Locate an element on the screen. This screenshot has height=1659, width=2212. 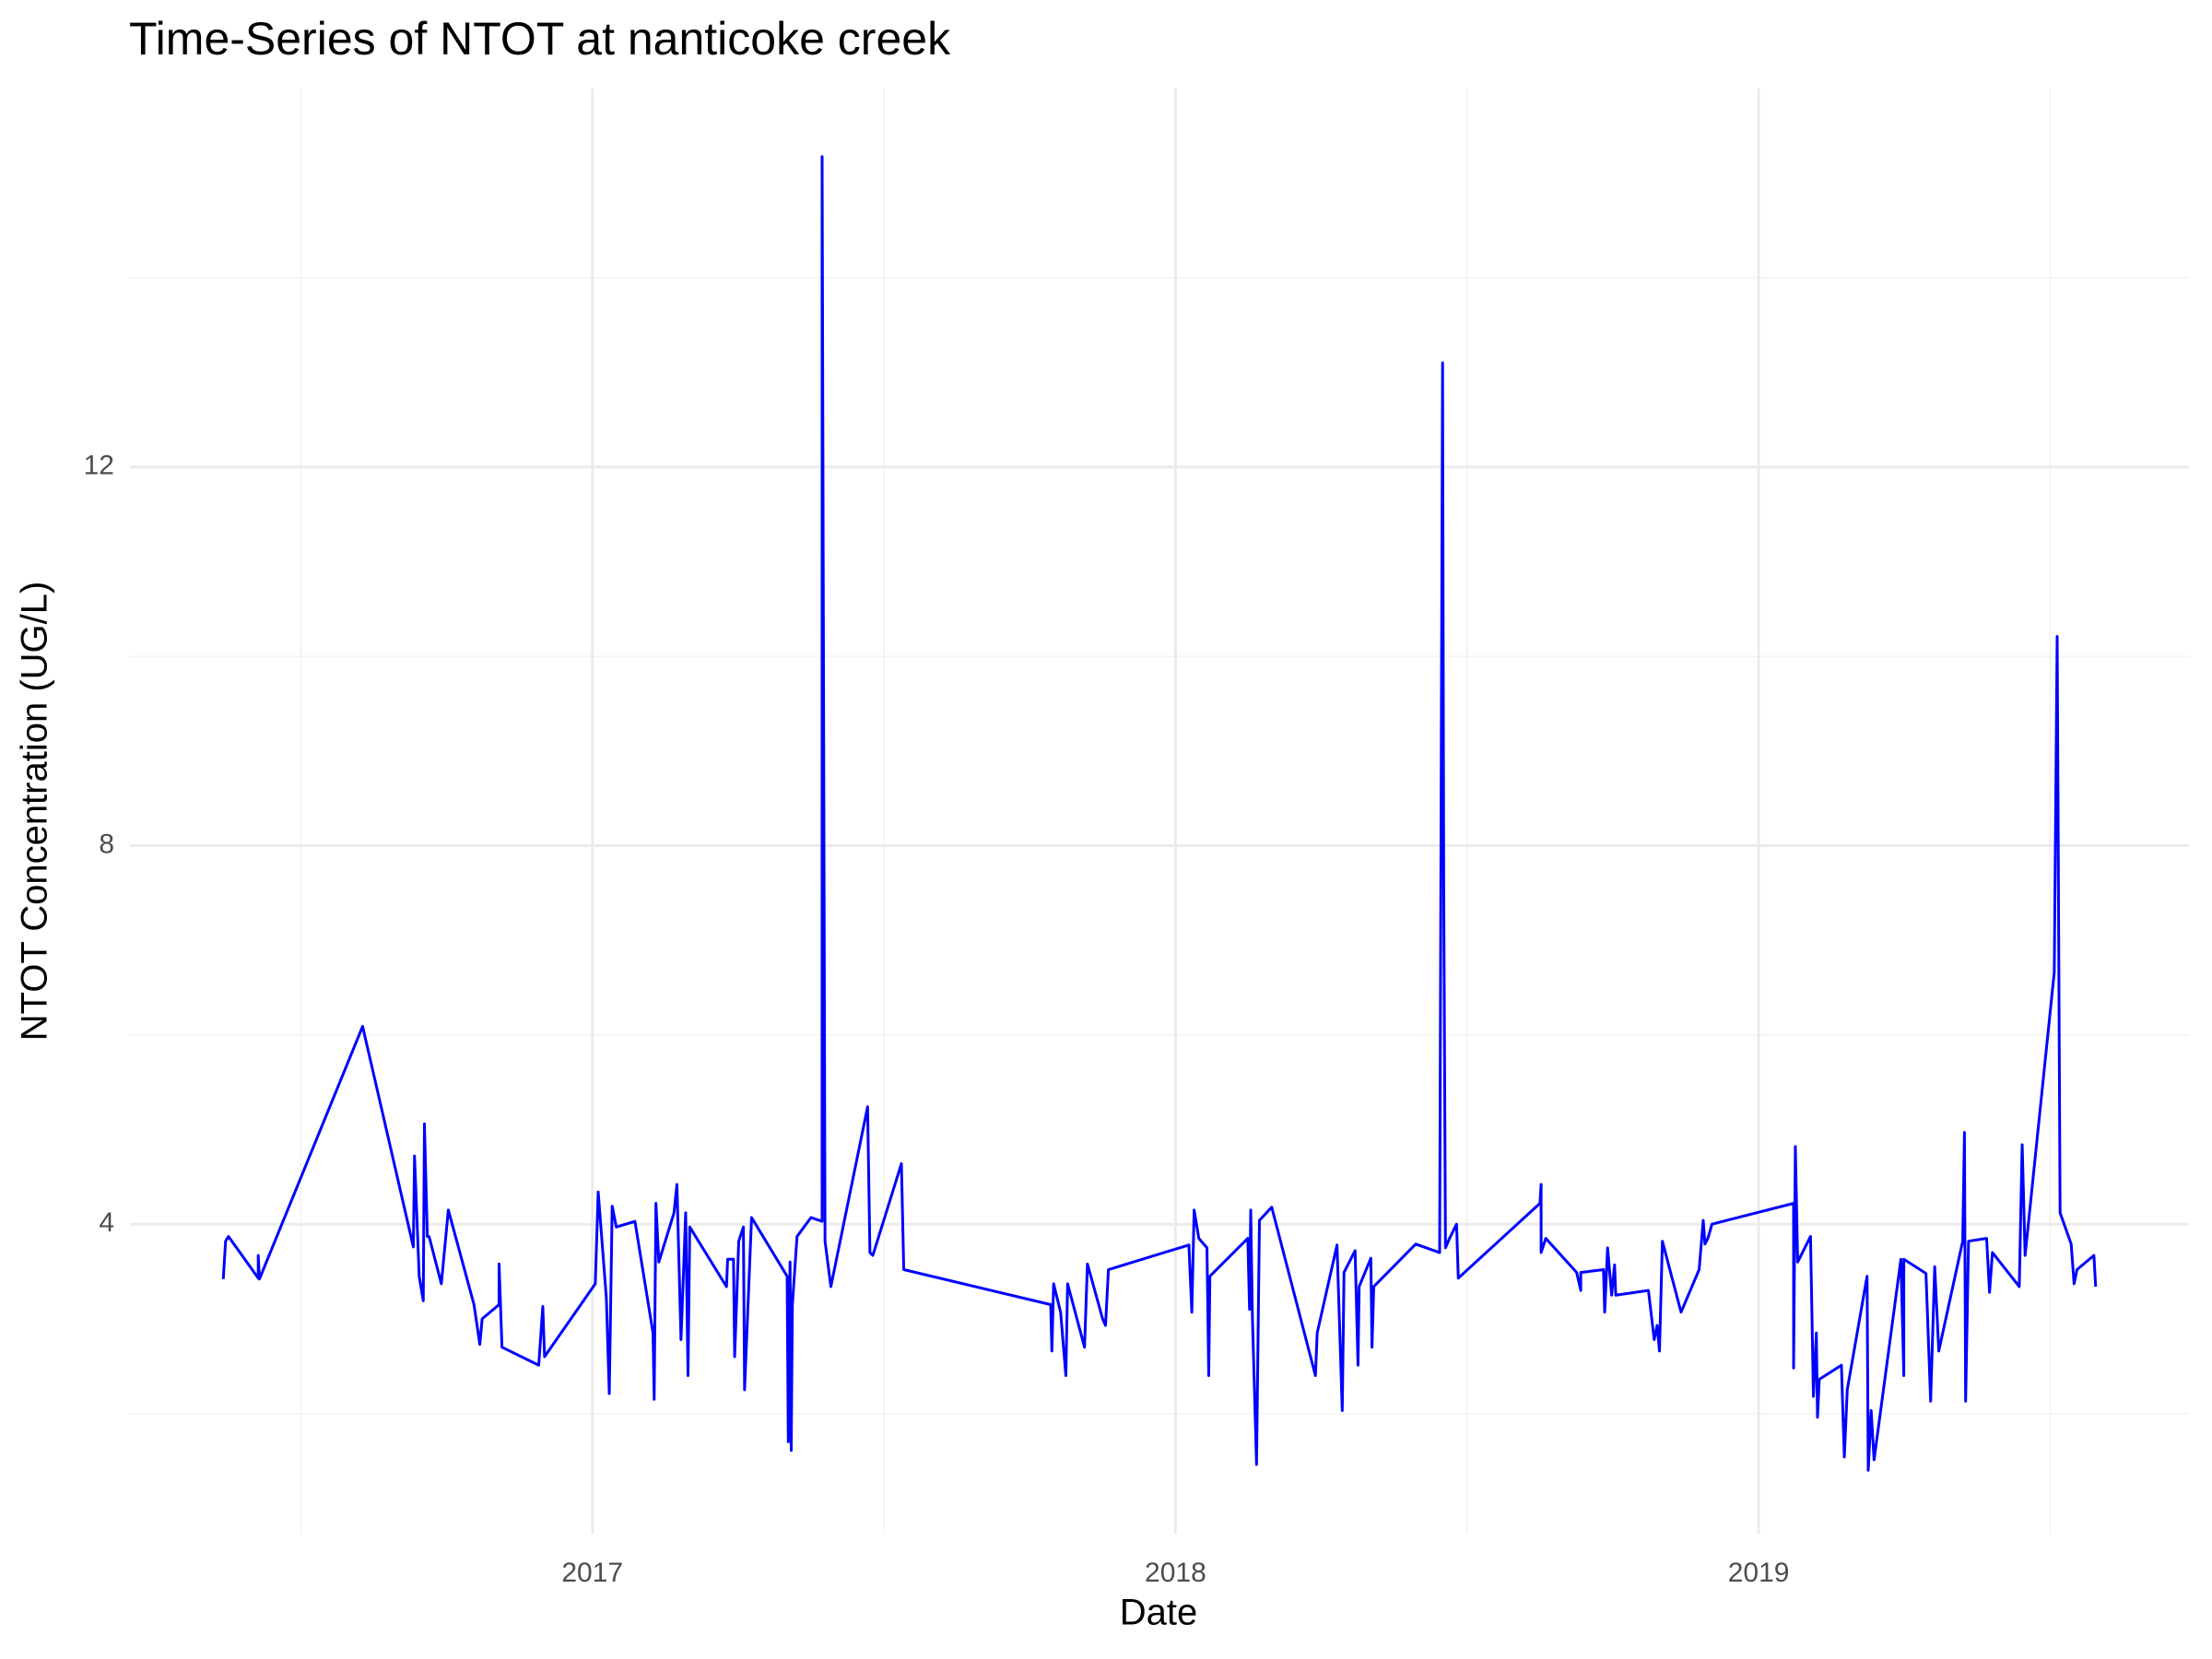
y-tick-label: 12 is located at coordinates (99, 466).